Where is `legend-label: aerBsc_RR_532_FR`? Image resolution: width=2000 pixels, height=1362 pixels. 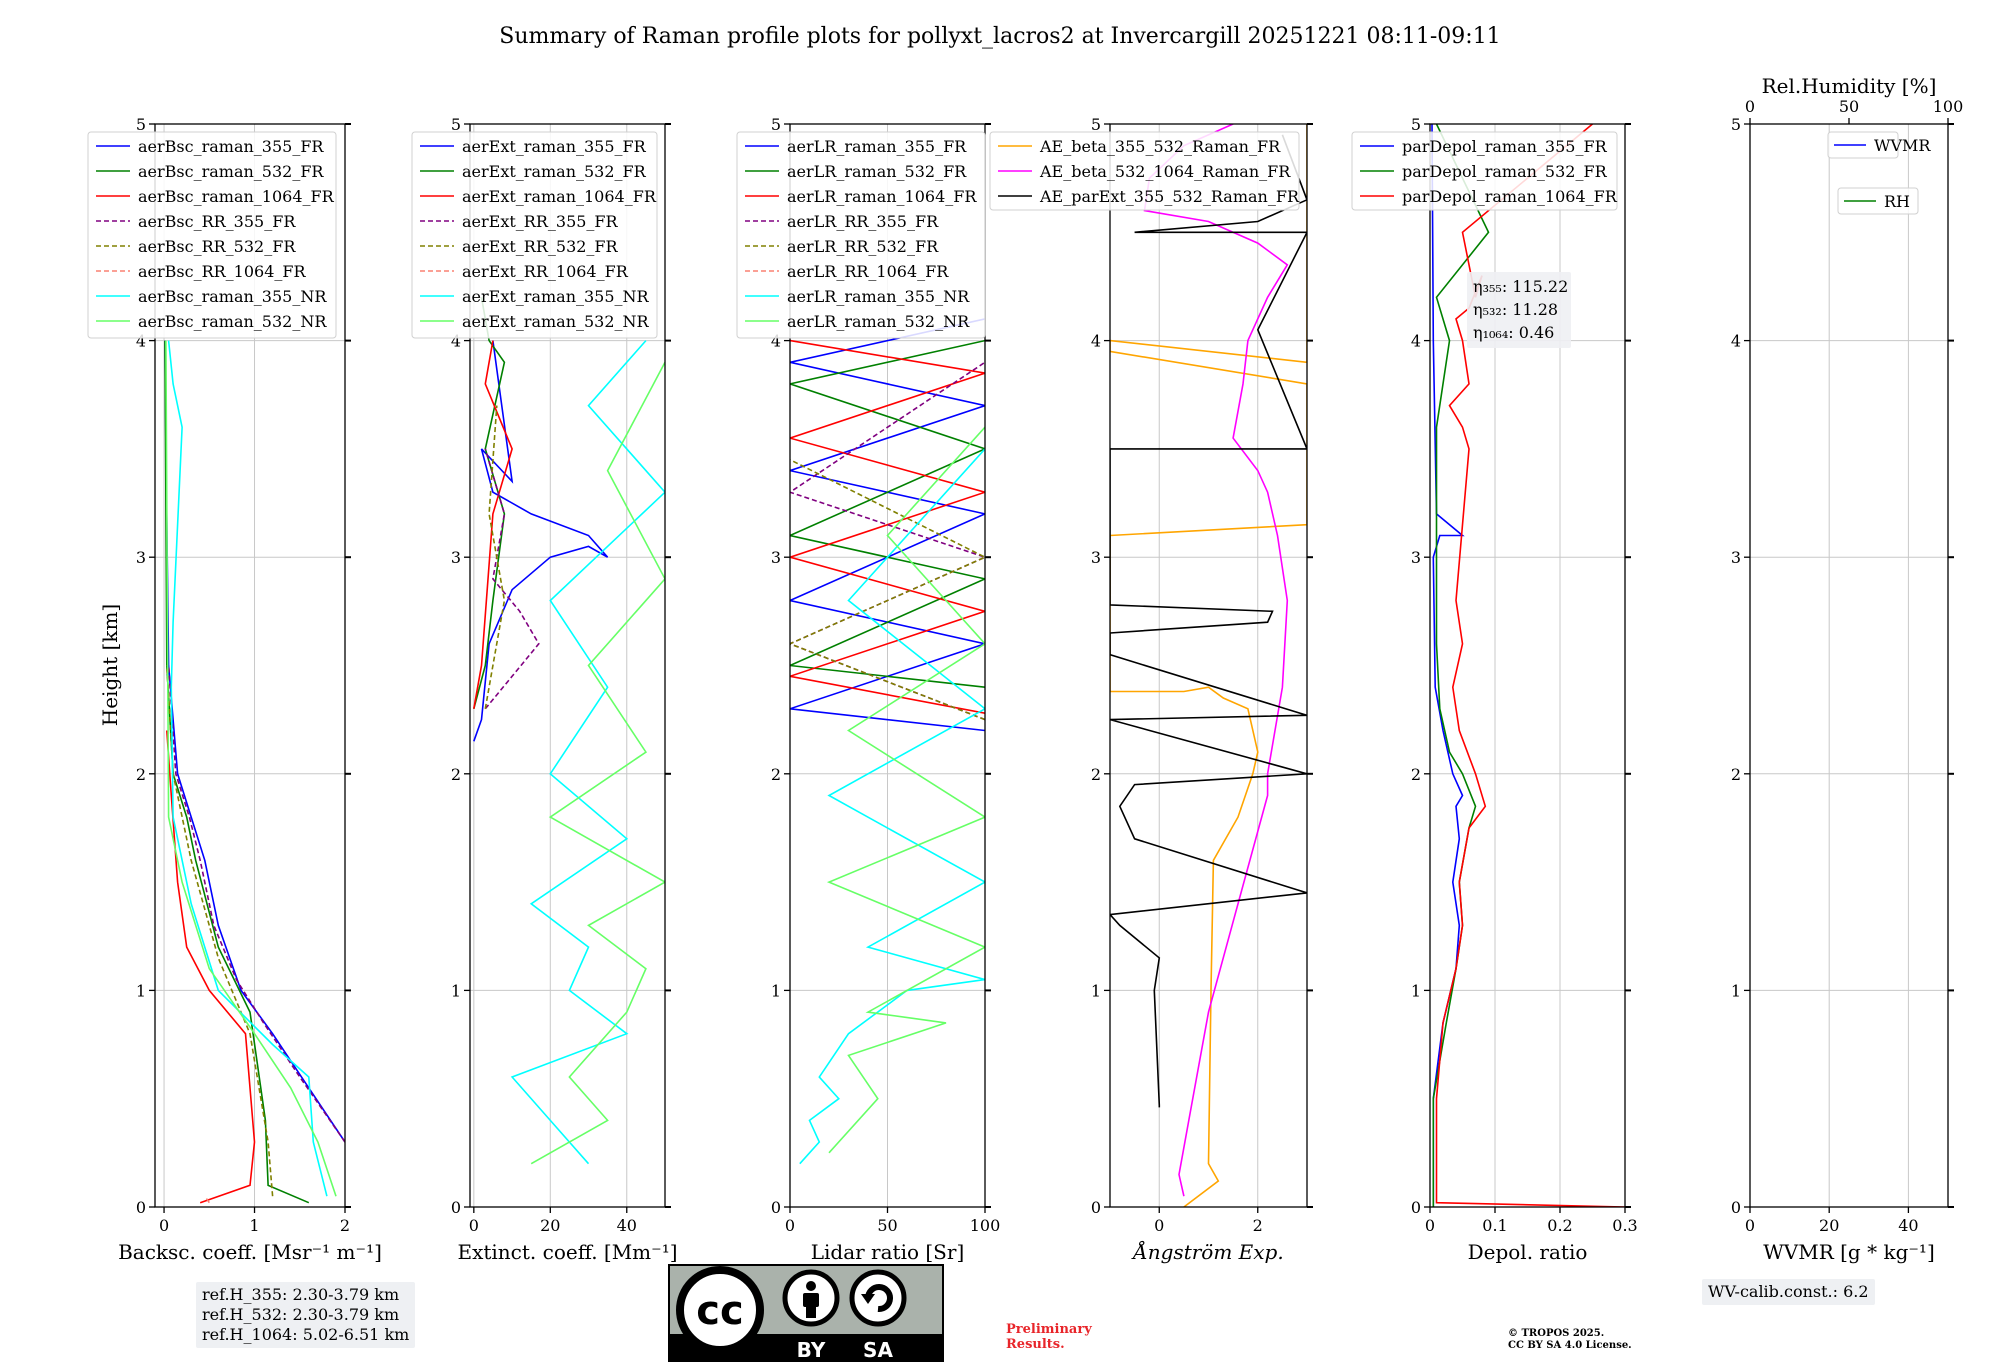
legend-label: aerBsc_RR_532_FR is located at coordinates (217, 246).